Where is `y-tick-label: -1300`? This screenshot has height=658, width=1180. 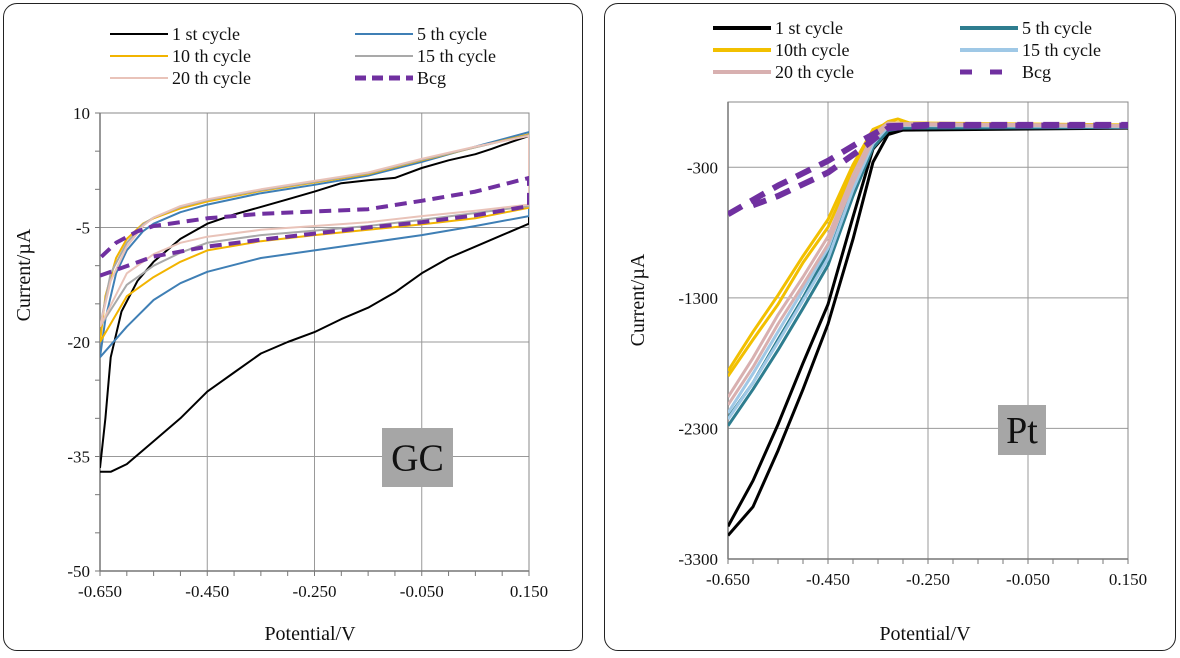 y-tick-label: -1300 is located at coordinates (698, 298).